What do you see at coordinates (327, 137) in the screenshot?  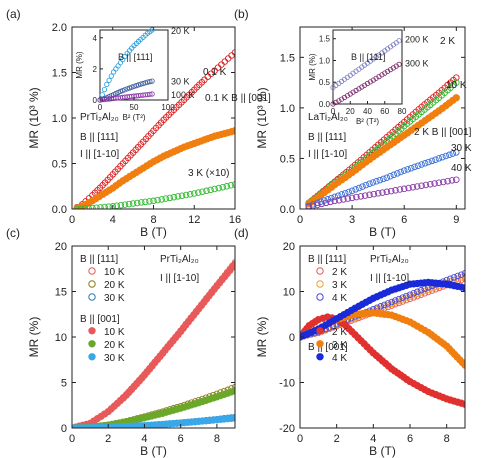 I see `annotation-text: B || [111]` at bounding box center [327, 137].